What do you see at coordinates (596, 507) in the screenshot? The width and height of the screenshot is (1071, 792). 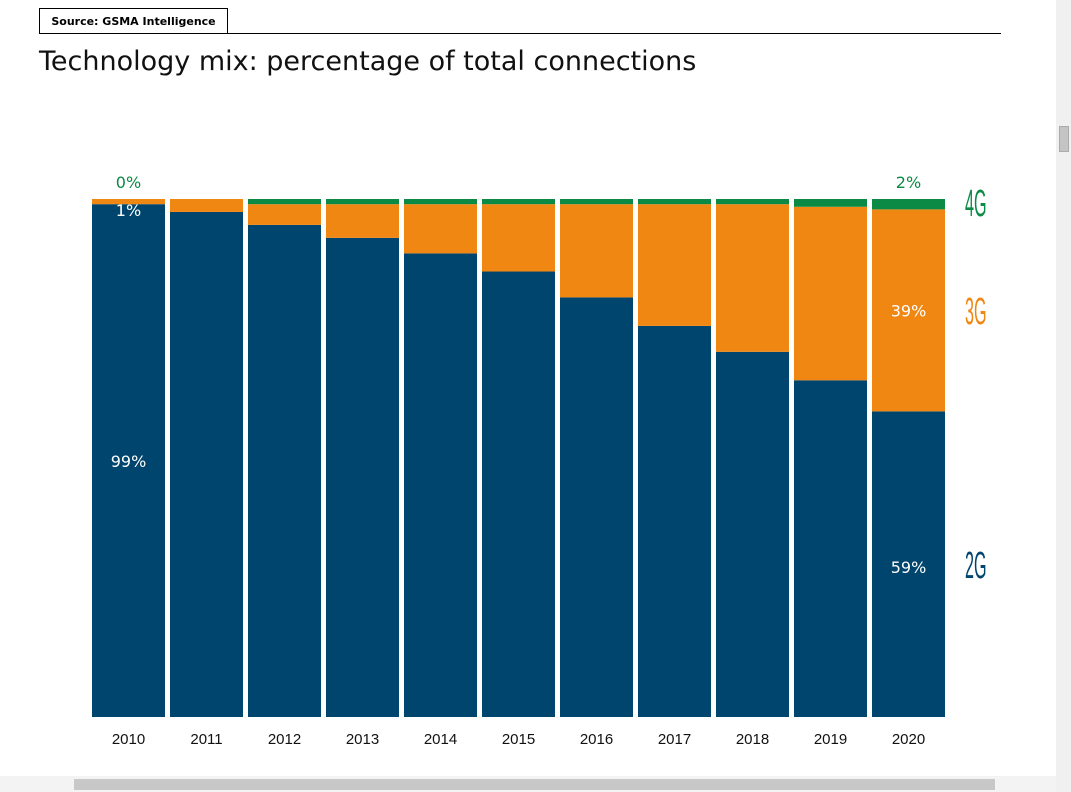 I see `bar-2G-2016` at bounding box center [596, 507].